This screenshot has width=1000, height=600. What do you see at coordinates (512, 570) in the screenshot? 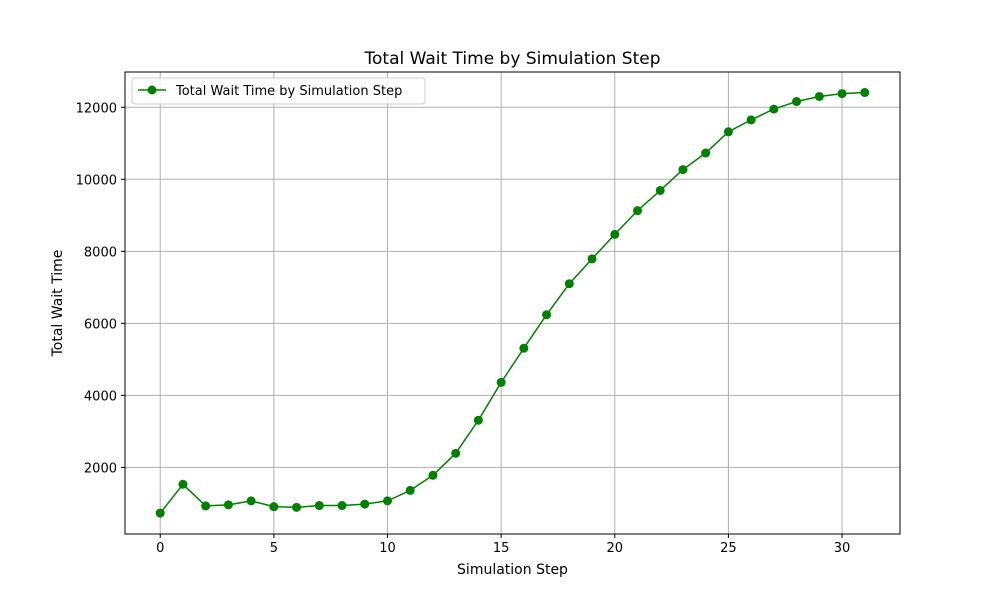
I see `x-axis-label: Simulation Step` at bounding box center [512, 570].